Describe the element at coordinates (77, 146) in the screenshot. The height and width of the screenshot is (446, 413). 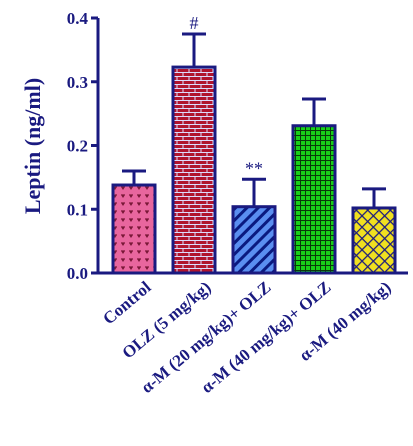
I see `y-tick-label: 0.2` at that location.